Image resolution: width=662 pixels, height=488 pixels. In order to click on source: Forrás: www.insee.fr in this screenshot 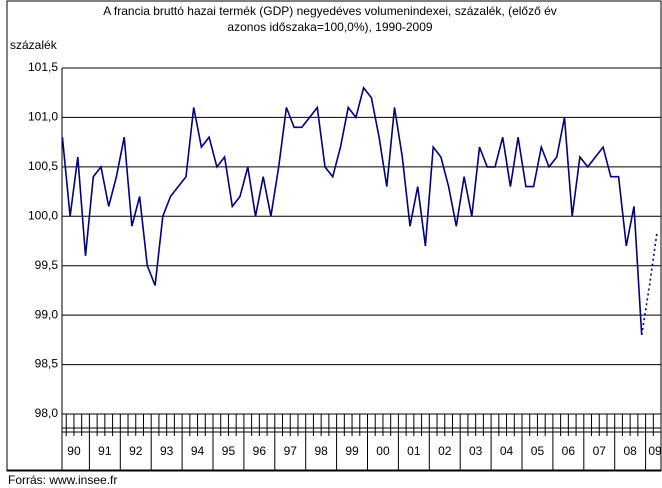, I will do `click(62, 480)`.